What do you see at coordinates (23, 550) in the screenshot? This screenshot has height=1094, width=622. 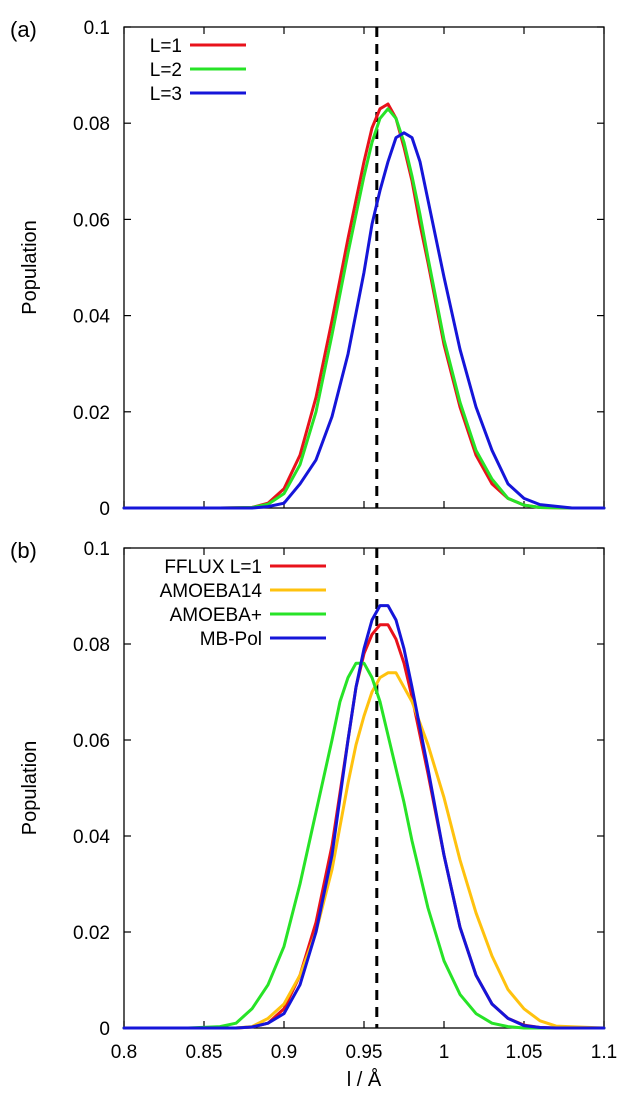 I see `panel-label: (b)` at bounding box center [23, 550].